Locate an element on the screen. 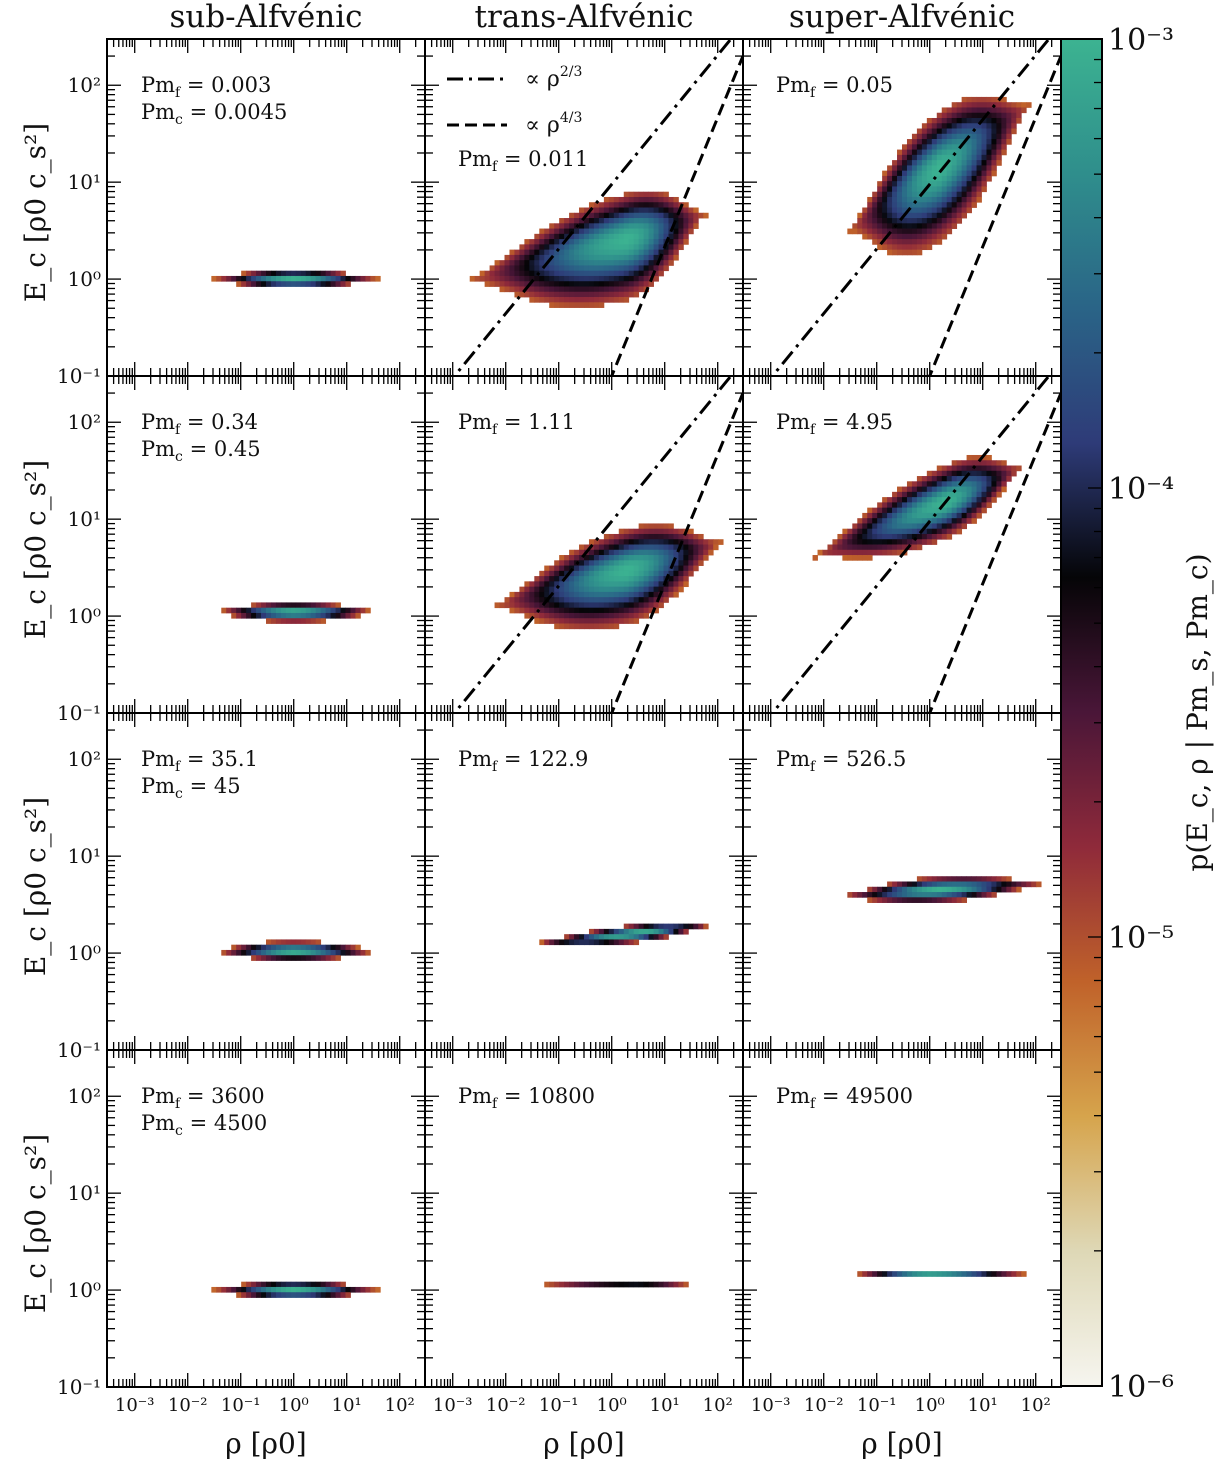  y-tick-label: 10¹ is located at coordinates (84, 1193).